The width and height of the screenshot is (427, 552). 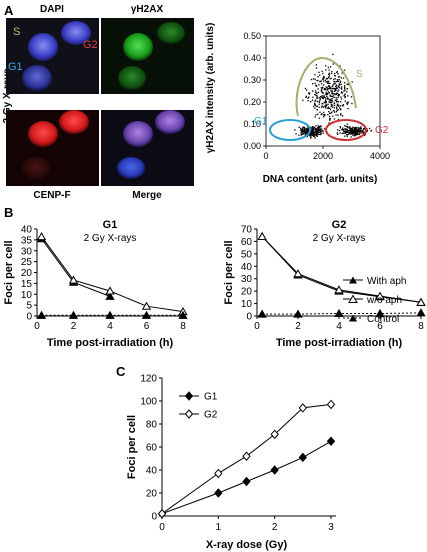 I want to click on point-g1, so click(x=274, y=470).